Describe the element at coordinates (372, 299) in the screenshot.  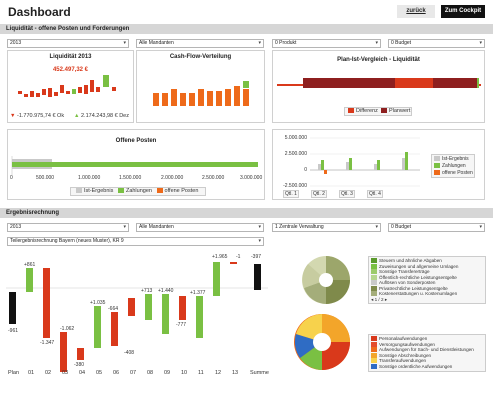
I see `pager-prev-icon: ◂` at that location.